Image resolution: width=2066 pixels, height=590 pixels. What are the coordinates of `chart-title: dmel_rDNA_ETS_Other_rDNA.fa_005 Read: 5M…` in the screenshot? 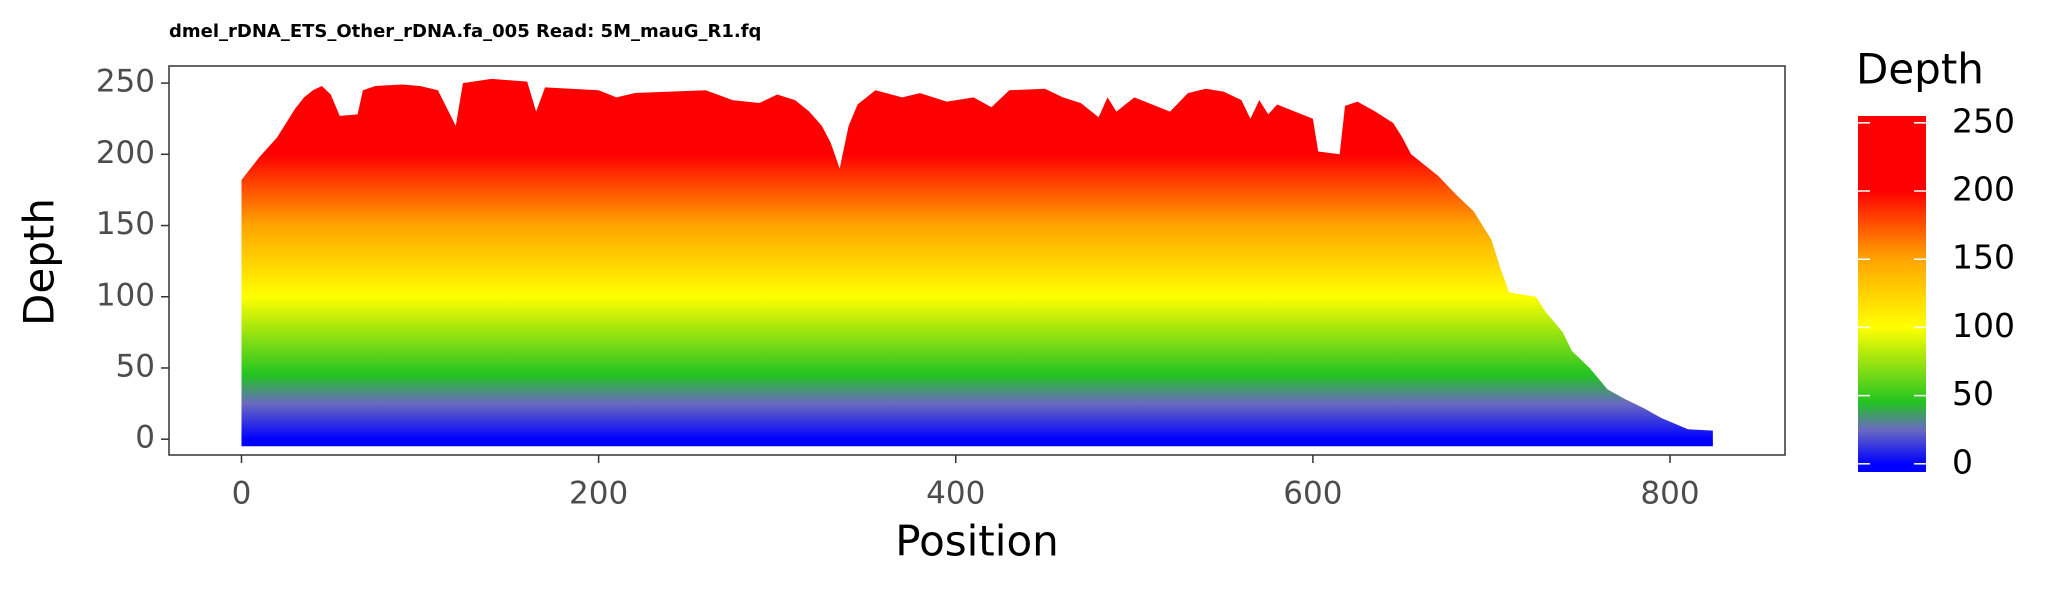 It's located at (465, 31).